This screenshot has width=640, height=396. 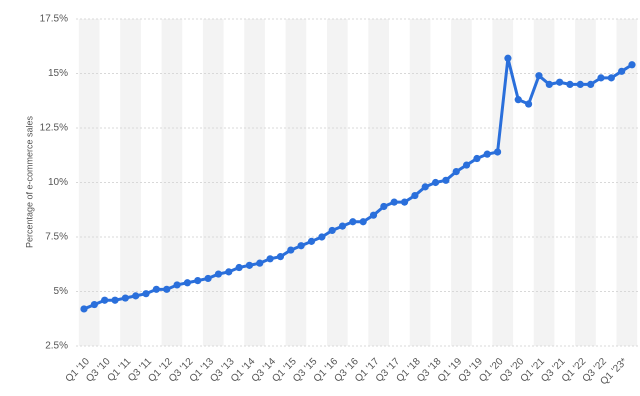 I want to click on y-tick-label: 17.5%, so click(x=54, y=19).